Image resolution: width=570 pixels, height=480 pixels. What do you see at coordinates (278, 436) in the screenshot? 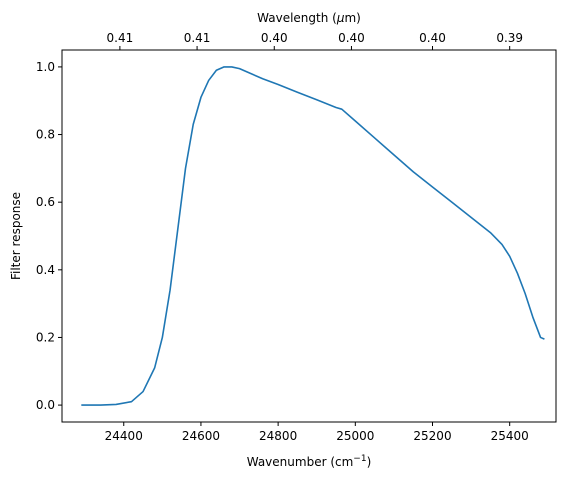
I see `x-tick-label: 24800` at bounding box center [278, 436].